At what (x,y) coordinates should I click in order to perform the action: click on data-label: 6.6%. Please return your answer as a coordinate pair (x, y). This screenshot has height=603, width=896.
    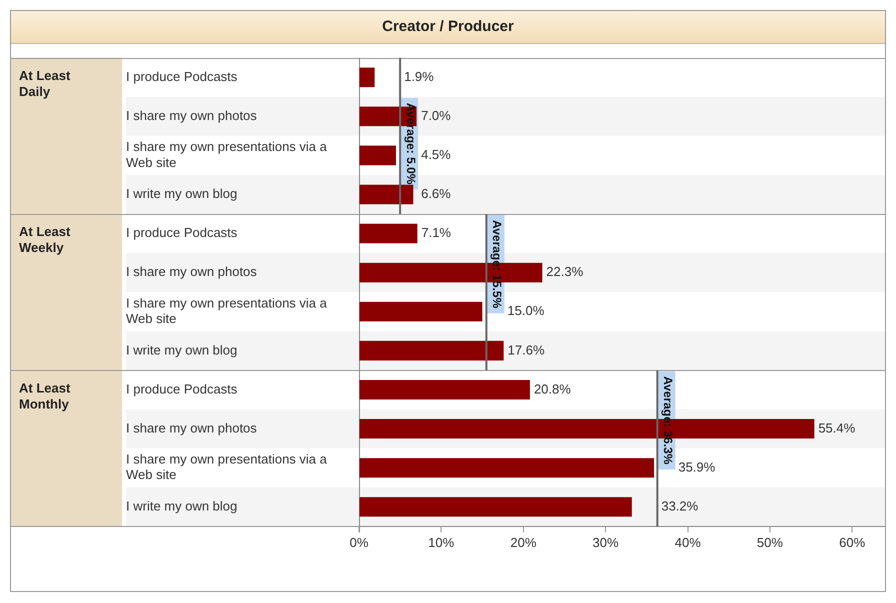
    Looking at the image, I should click on (436, 194).